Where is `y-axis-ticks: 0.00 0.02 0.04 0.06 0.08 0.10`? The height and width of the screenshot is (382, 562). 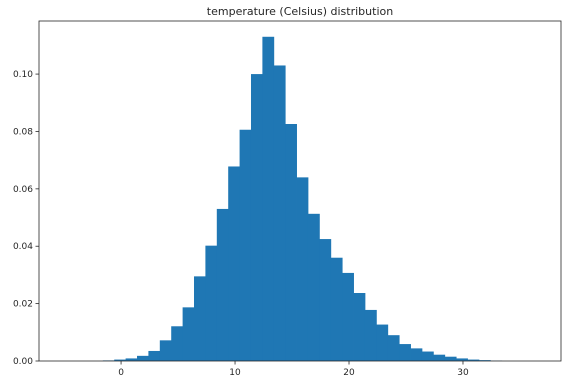 y-axis-ticks: 0.00 0.02 0.04 0.06 0.08 0.10 is located at coordinates (26, 218).